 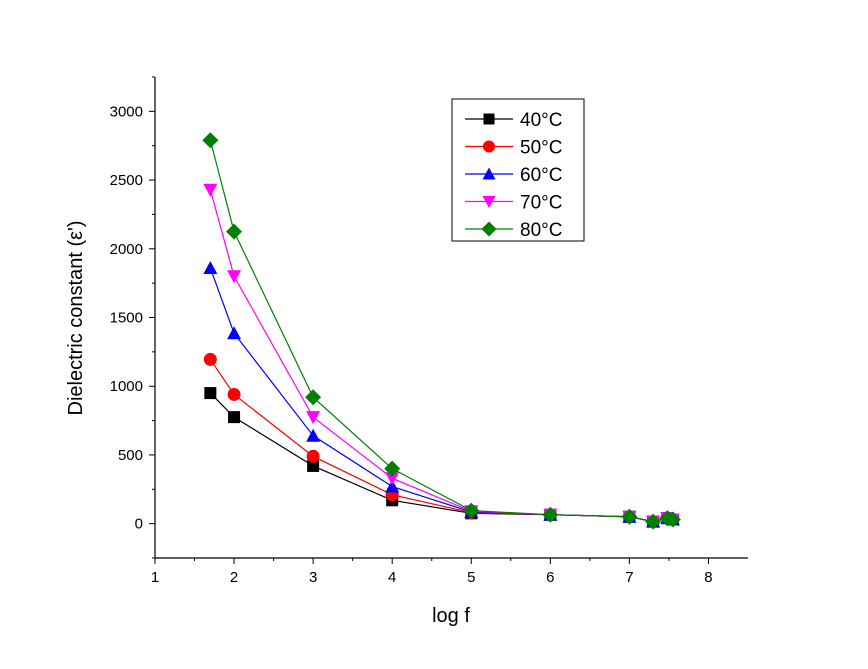 What do you see at coordinates (126, 249) in the screenshot?
I see `y-tick-label: 2000` at bounding box center [126, 249].